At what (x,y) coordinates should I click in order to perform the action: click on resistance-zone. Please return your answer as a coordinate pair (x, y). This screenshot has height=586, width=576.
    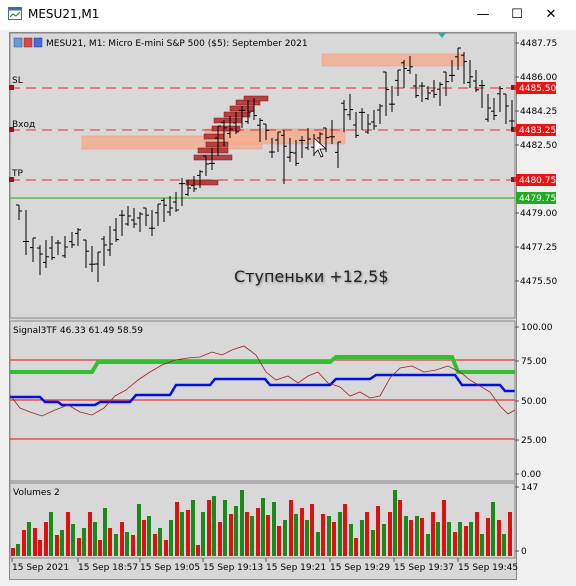
    Looking at the image, I should click on (393, 60).